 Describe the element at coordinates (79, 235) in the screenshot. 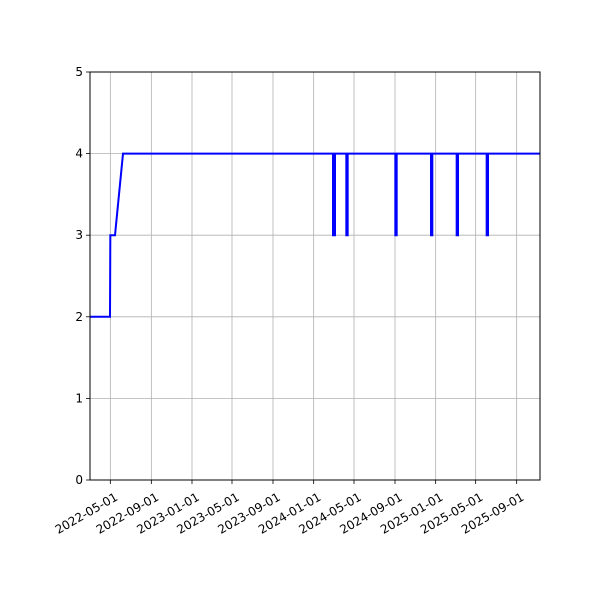

I see `y-tick-label: 3` at that location.